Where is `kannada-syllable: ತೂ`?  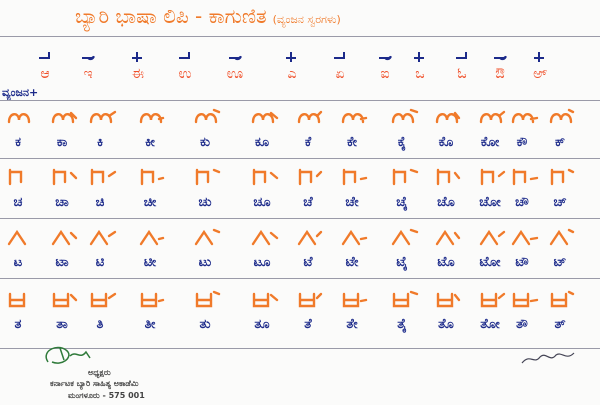 kannada-syllable: ತೂ is located at coordinates (262, 324).